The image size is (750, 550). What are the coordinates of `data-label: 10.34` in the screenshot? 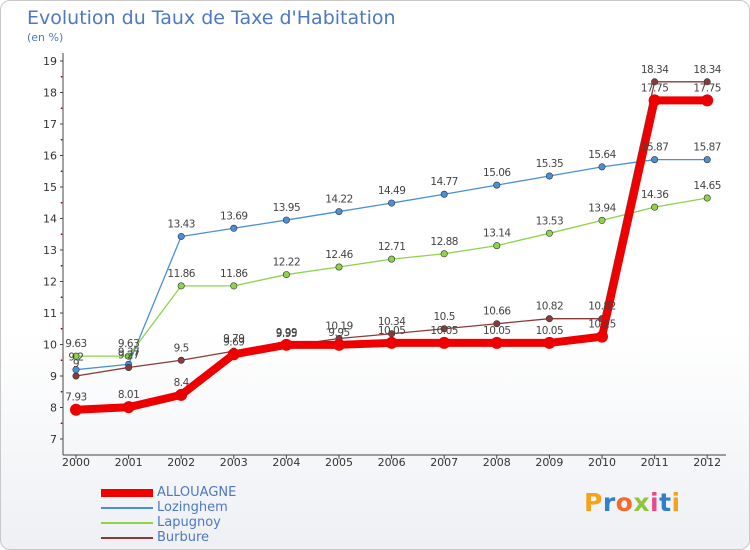 It's located at (392, 322).